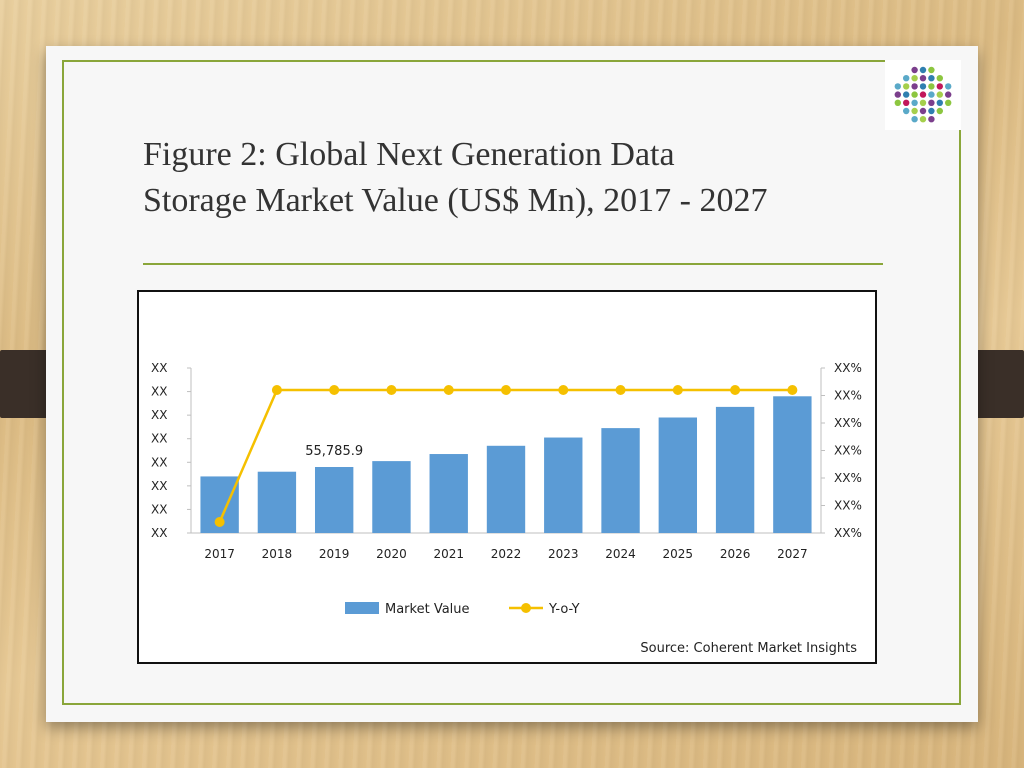 The width and height of the screenshot is (1024, 768). I want to click on legend-label-market-value: Market Value, so click(427, 609).